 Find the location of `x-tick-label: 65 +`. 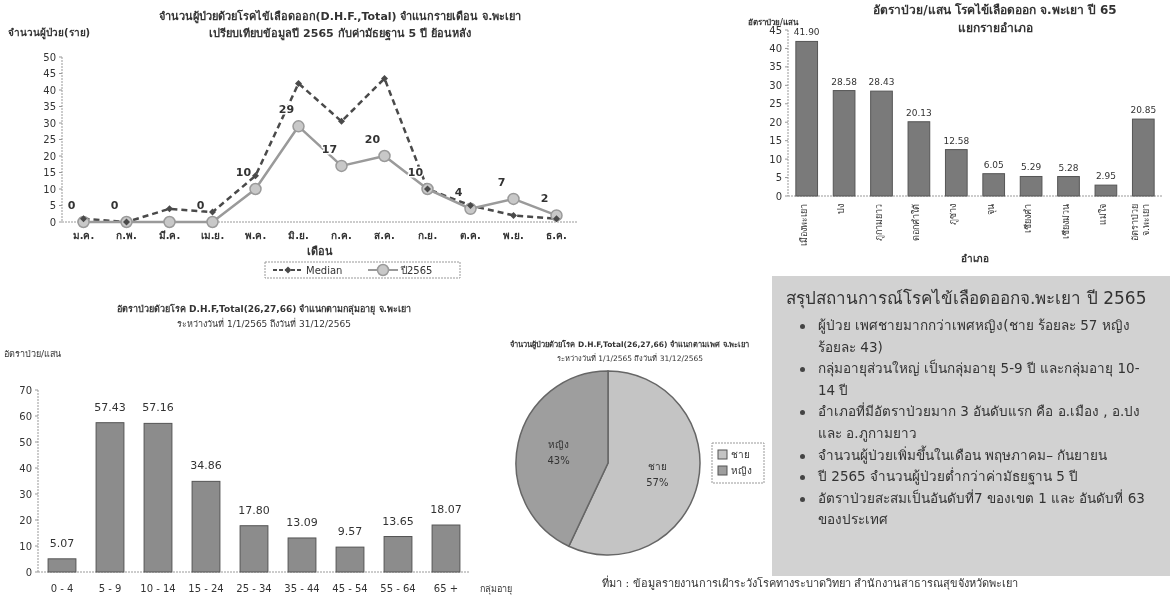

x-tick-label: 65 + is located at coordinates (446, 588).